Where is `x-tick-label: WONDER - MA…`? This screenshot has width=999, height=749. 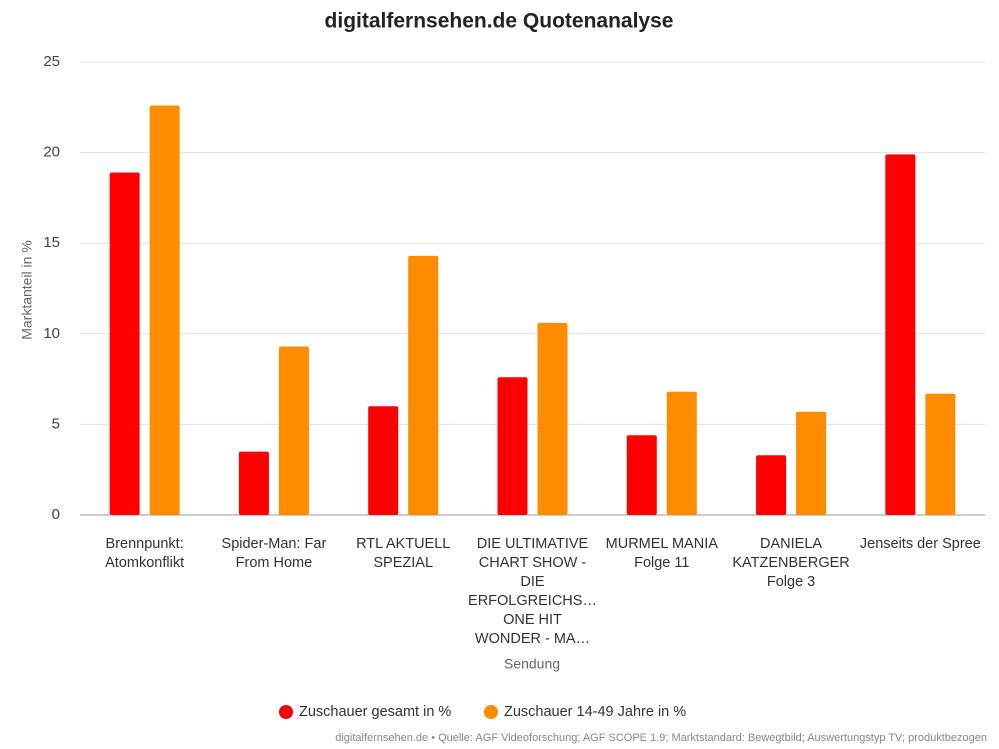 x-tick-label: WONDER - MA… is located at coordinates (532, 639).